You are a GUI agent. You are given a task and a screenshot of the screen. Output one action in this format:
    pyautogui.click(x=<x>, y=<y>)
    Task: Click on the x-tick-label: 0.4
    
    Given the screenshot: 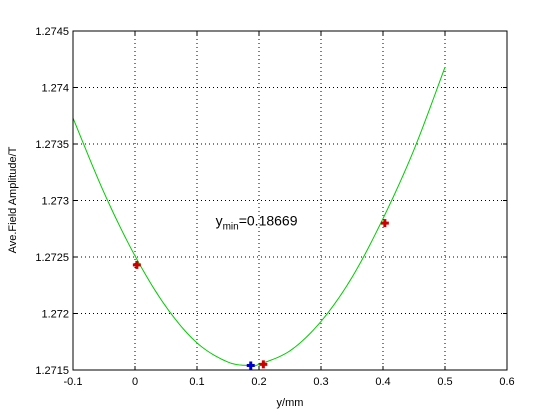 What is the action you would take?
    pyautogui.click(x=382, y=382)
    